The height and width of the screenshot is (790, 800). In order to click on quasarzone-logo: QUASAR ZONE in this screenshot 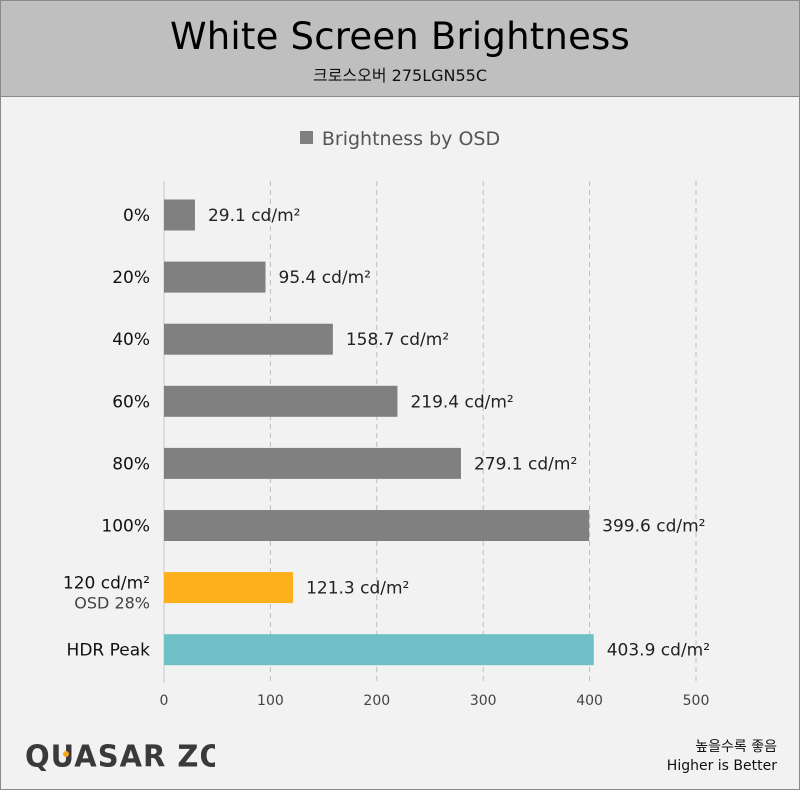, I will do `click(147, 758)`.